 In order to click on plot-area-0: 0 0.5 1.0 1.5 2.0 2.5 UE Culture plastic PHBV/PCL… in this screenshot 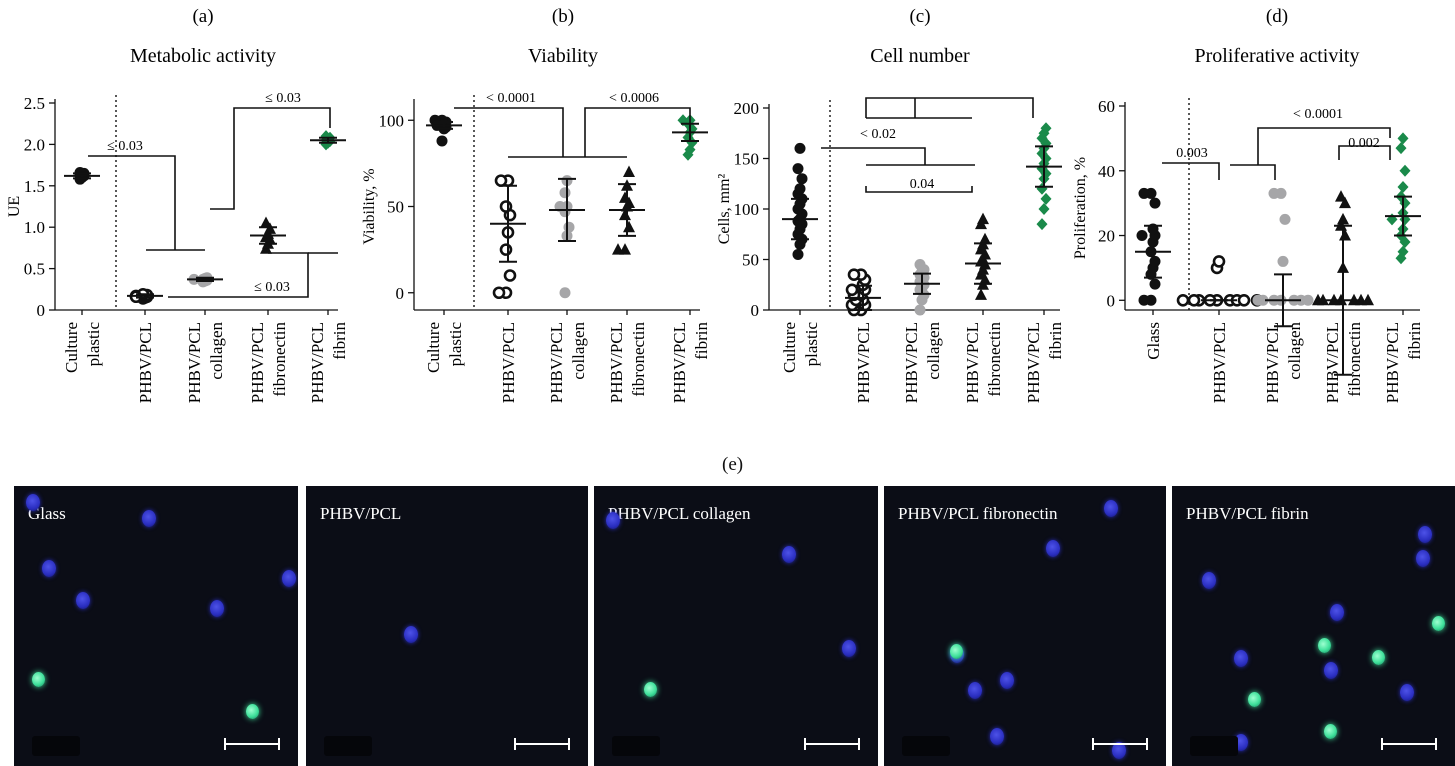, I will do `click(177, 247)`.